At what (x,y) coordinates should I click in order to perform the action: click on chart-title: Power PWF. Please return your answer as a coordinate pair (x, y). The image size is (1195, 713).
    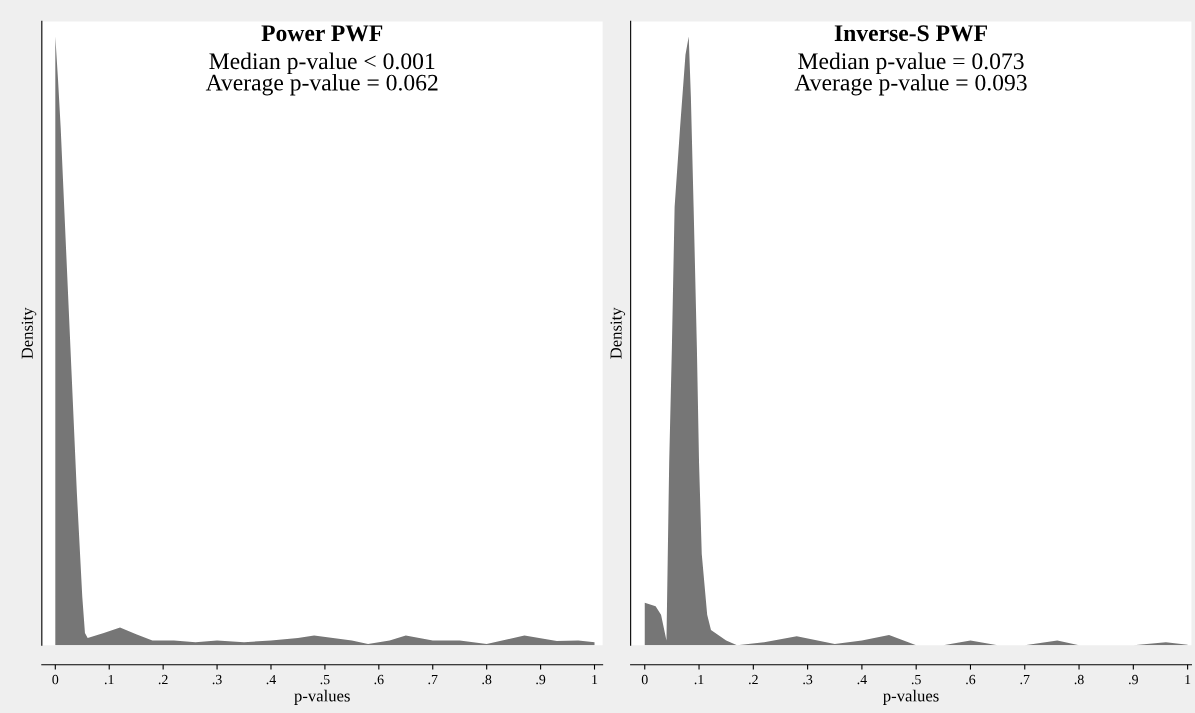
    Looking at the image, I should click on (322, 33).